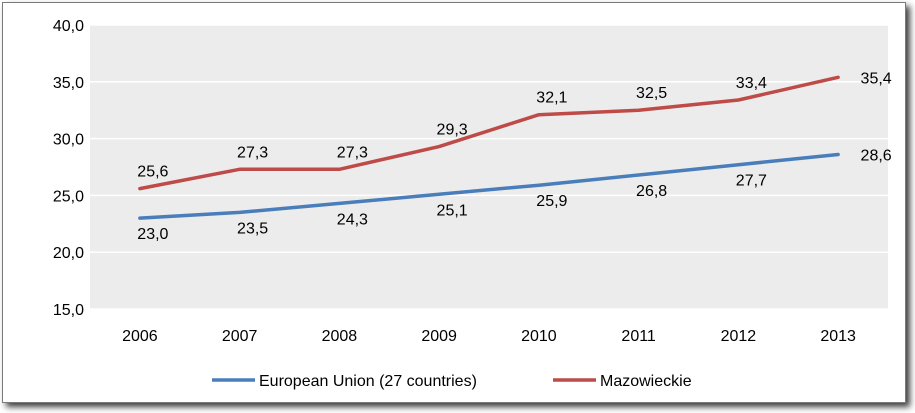 The width and height of the screenshot is (915, 413). I want to click on x-tick-label: 2012, so click(739, 336).